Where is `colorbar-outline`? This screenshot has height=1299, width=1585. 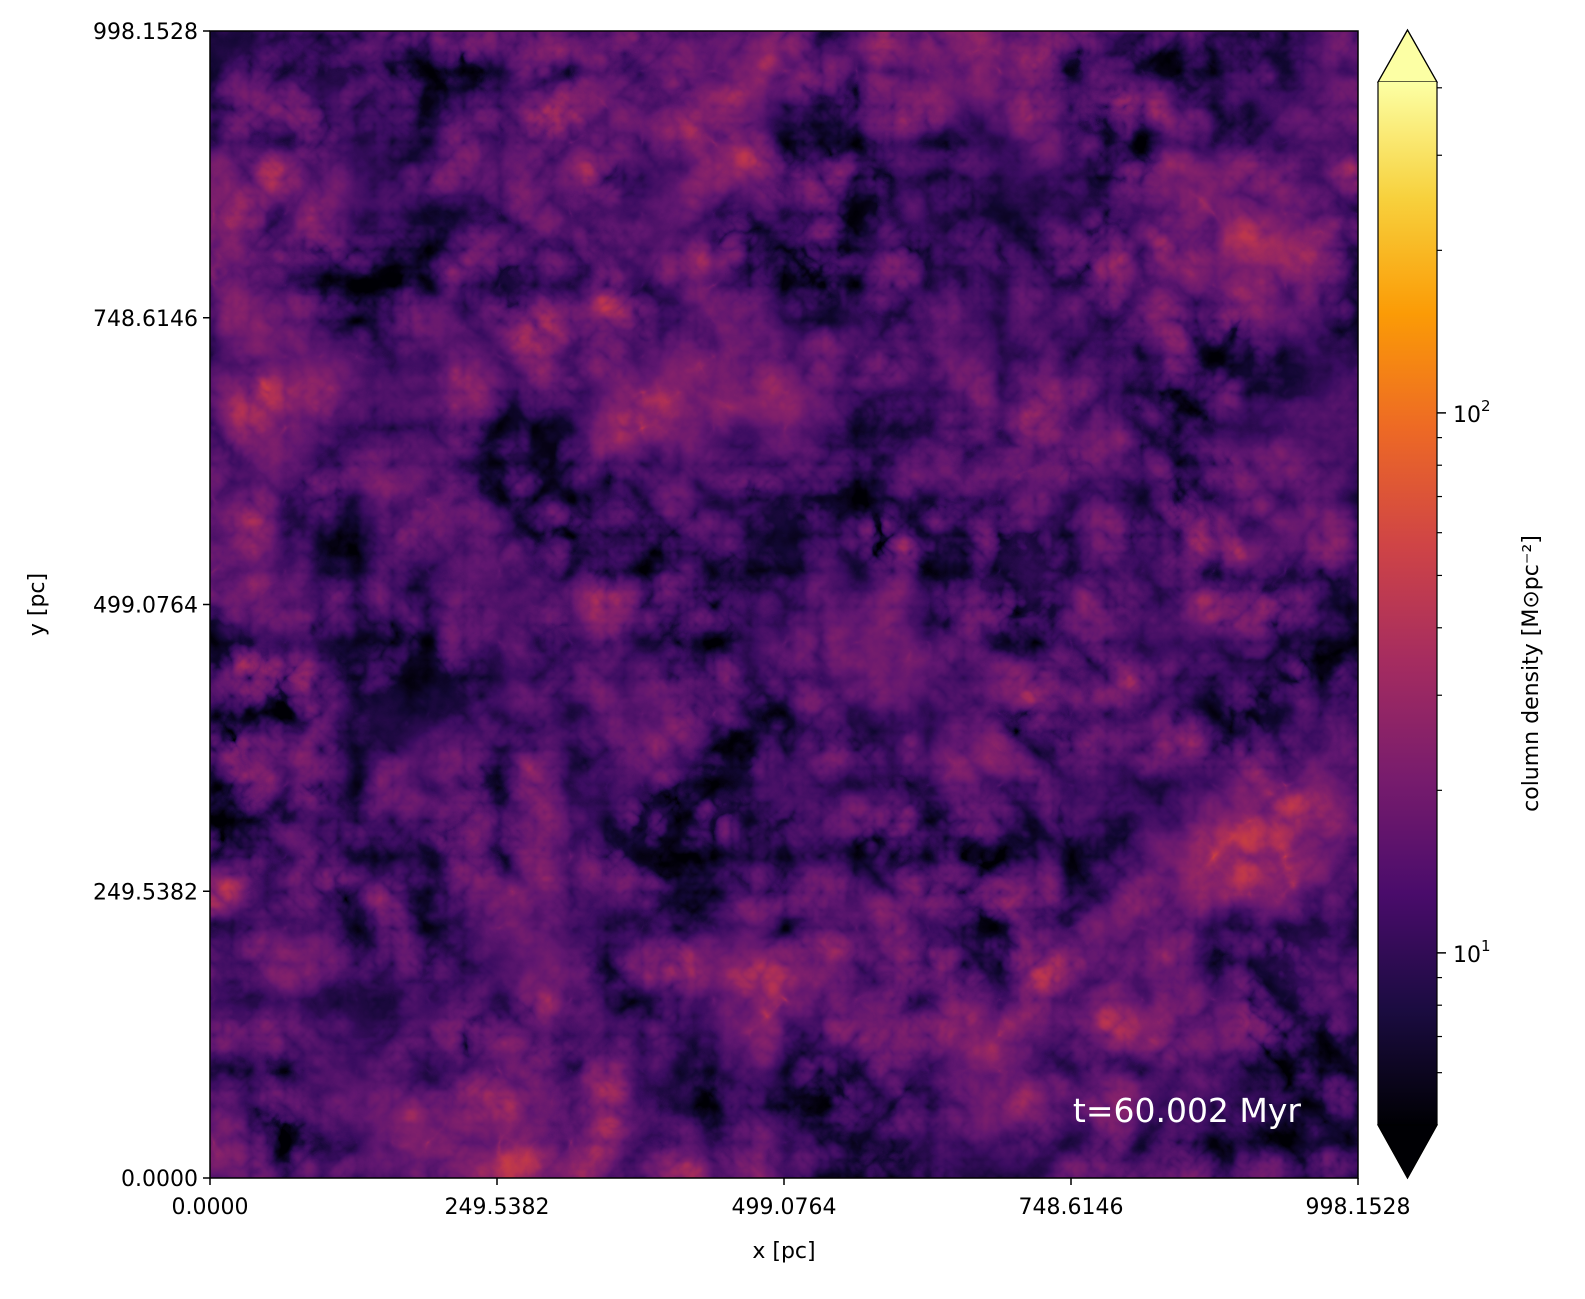
colorbar-outline is located at coordinates (1407, 604).